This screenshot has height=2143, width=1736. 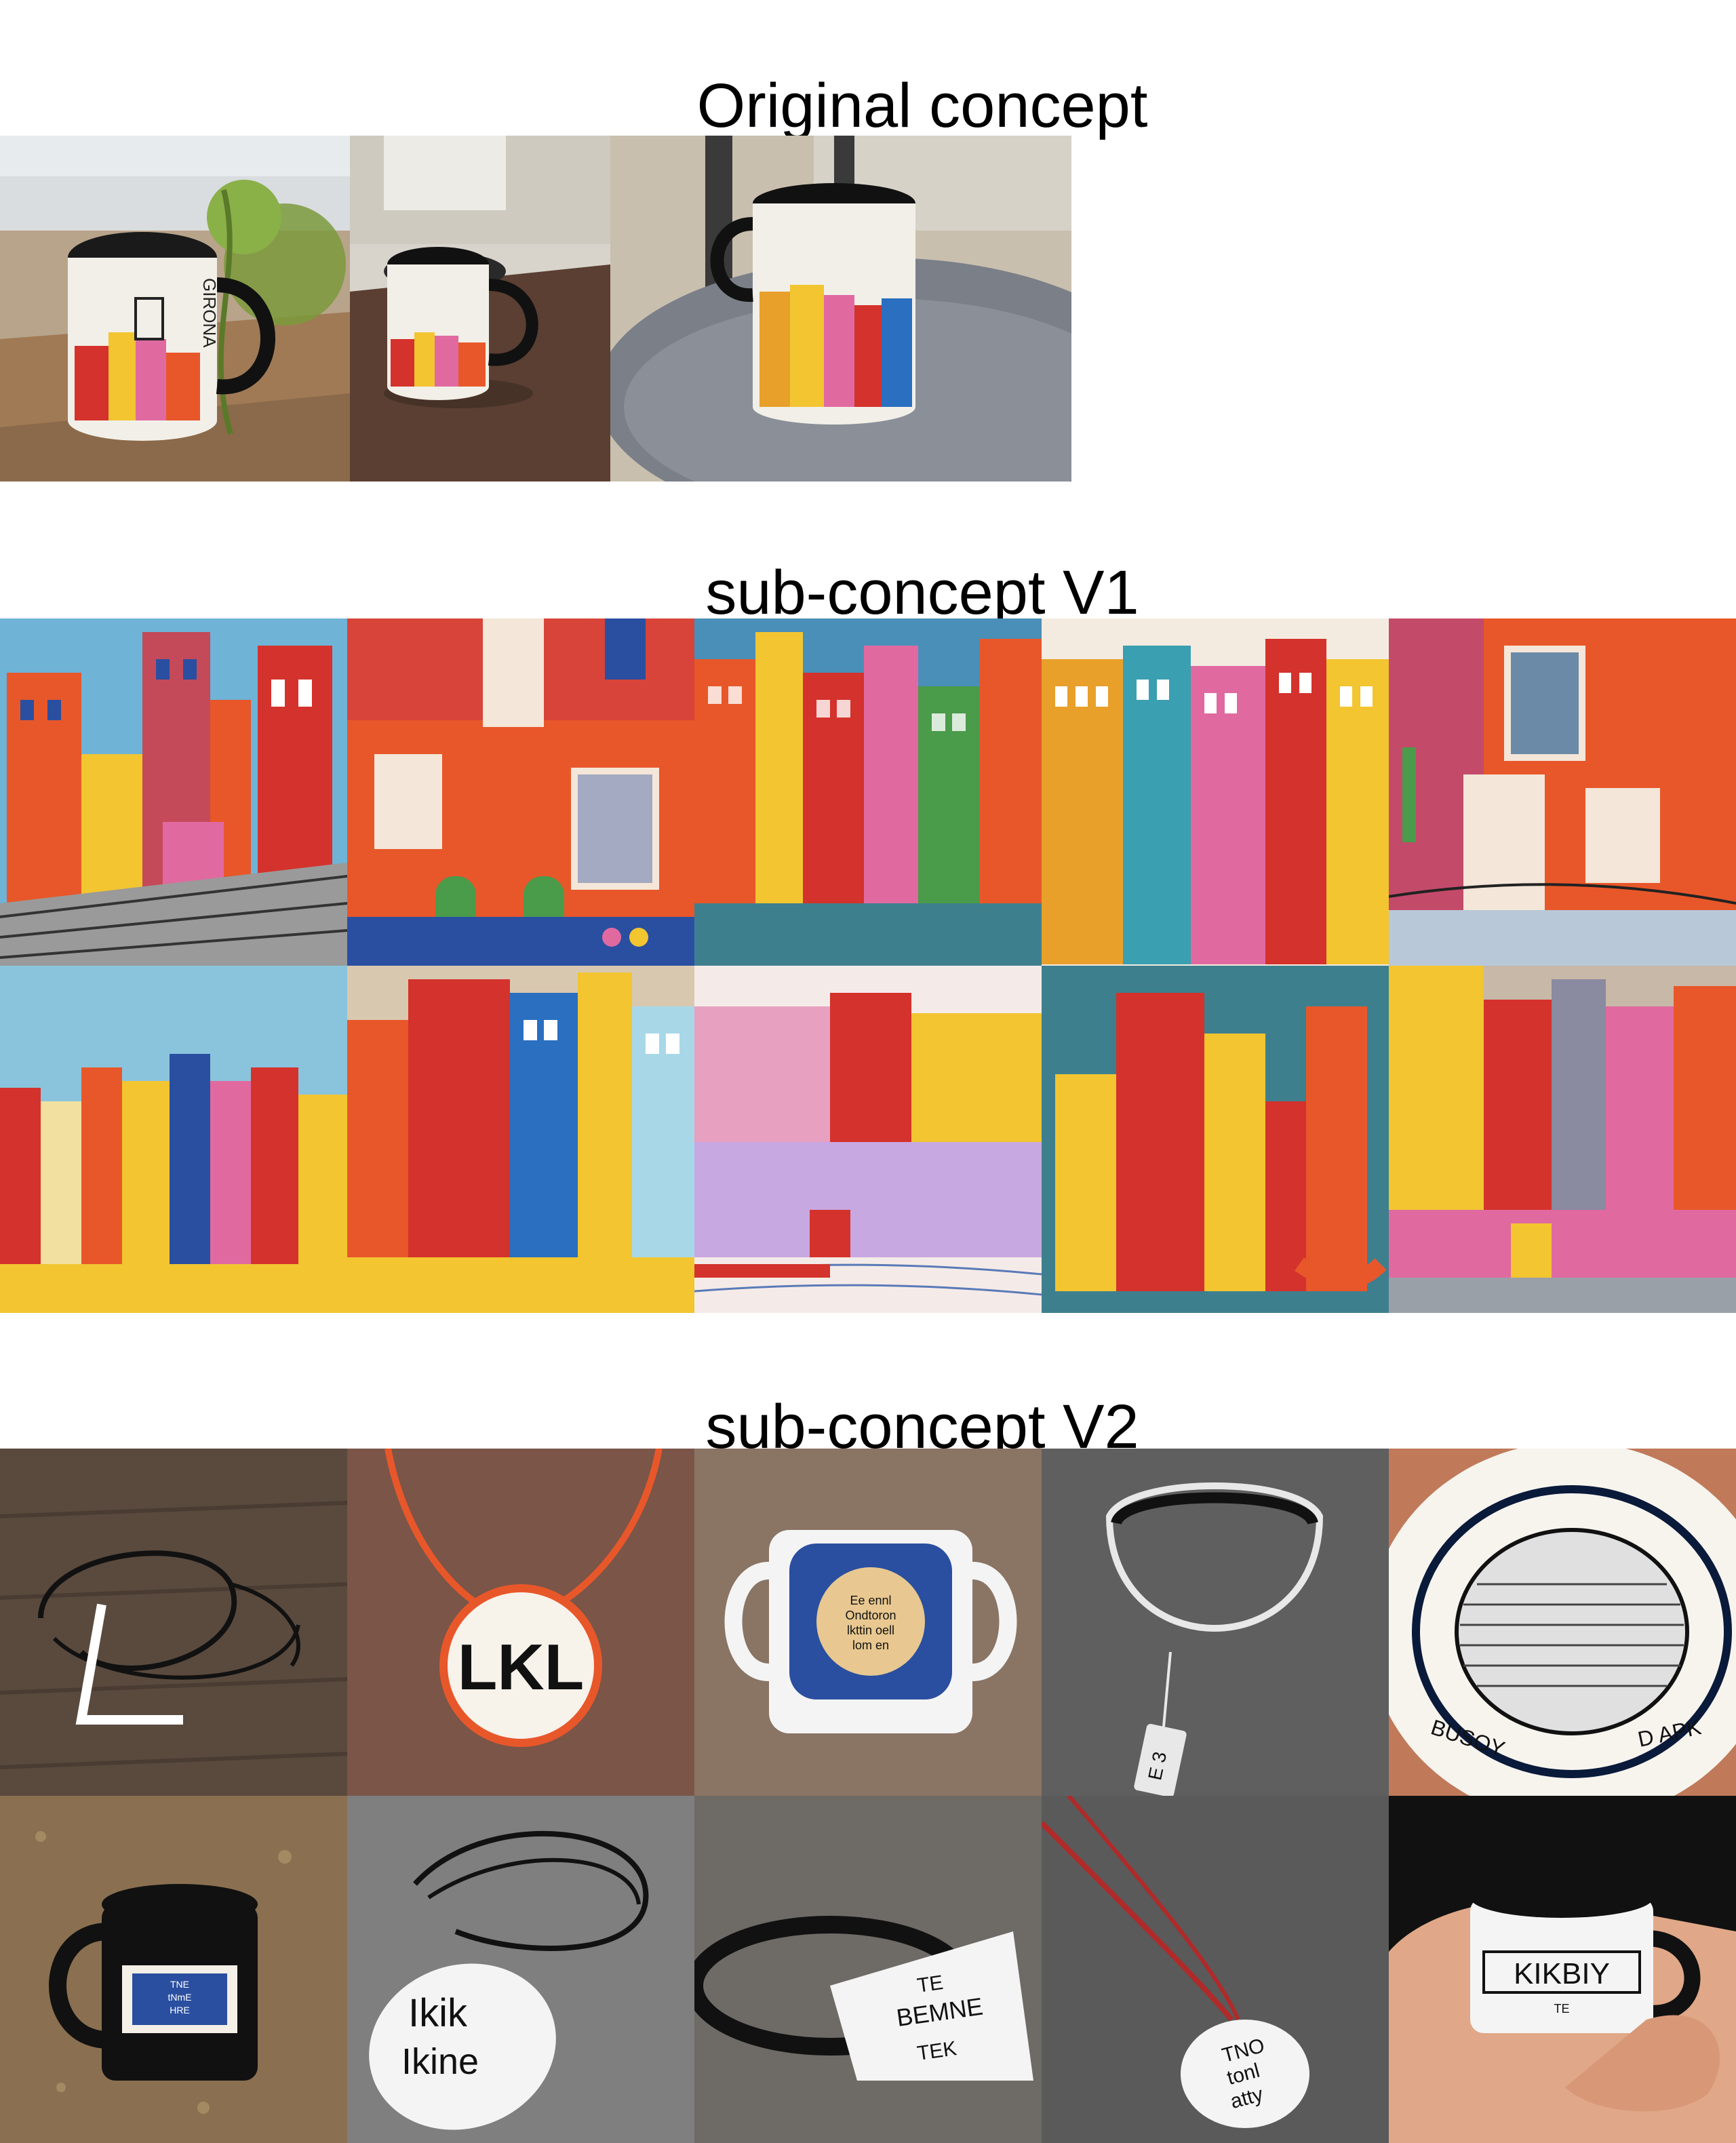 What do you see at coordinates (870, 1630) in the screenshot?
I see `blue-mug-text-line-3: lkttin oell` at bounding box center [870, 1630].